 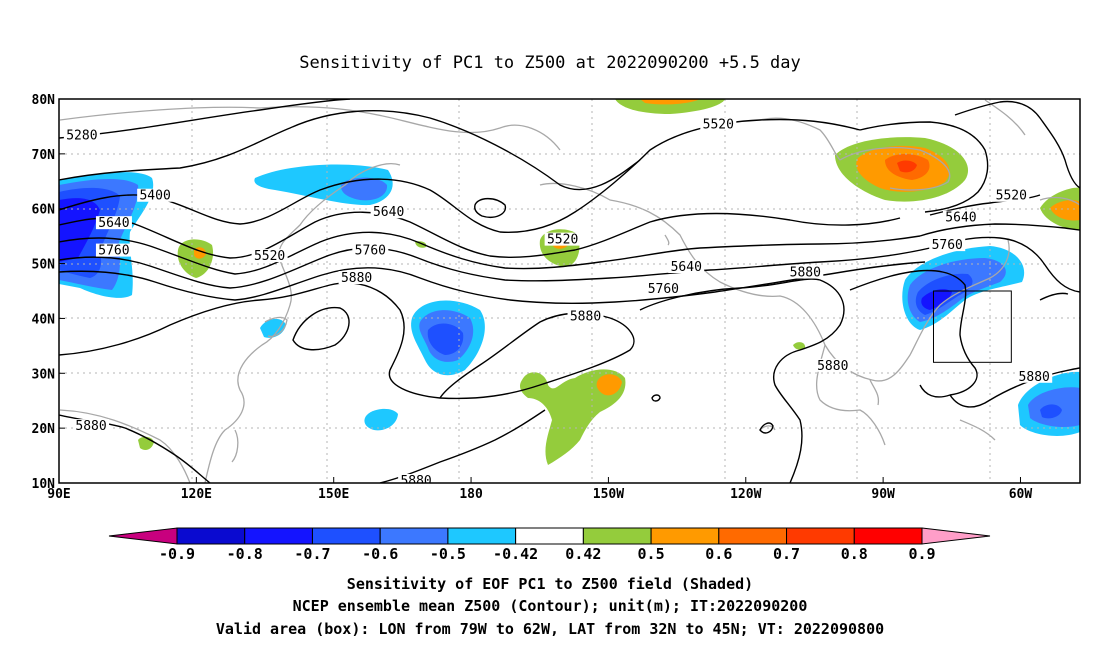 I want to click on colorbar-label: -0.8, so click(x=245, y=554).